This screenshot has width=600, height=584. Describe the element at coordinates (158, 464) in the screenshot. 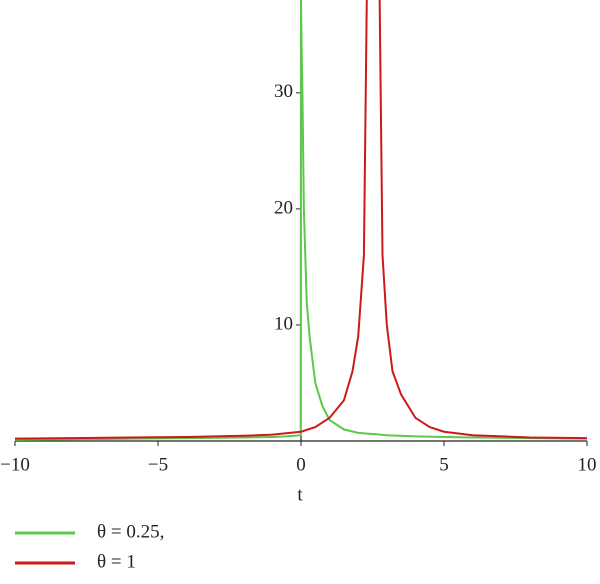

I see `x-tick-label: −5` at that location.